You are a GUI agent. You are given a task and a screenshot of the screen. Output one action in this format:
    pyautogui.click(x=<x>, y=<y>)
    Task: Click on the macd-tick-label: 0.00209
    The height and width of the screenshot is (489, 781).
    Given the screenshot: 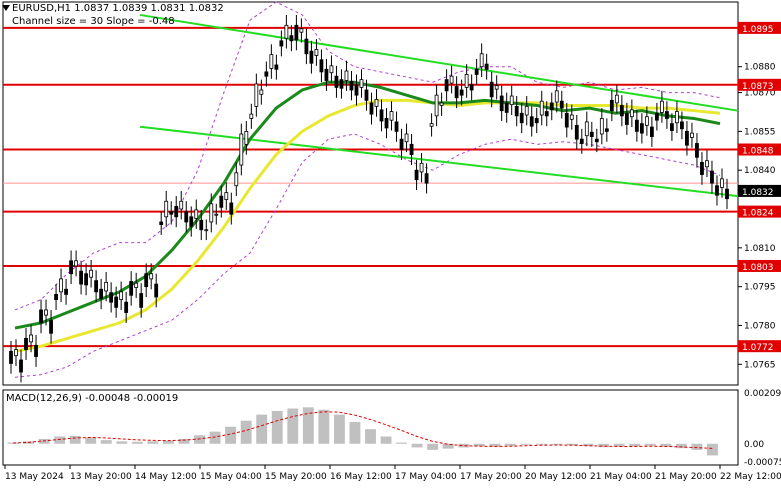 What is the action you would take?
    pyautogui.click(x=762, y=394)
    